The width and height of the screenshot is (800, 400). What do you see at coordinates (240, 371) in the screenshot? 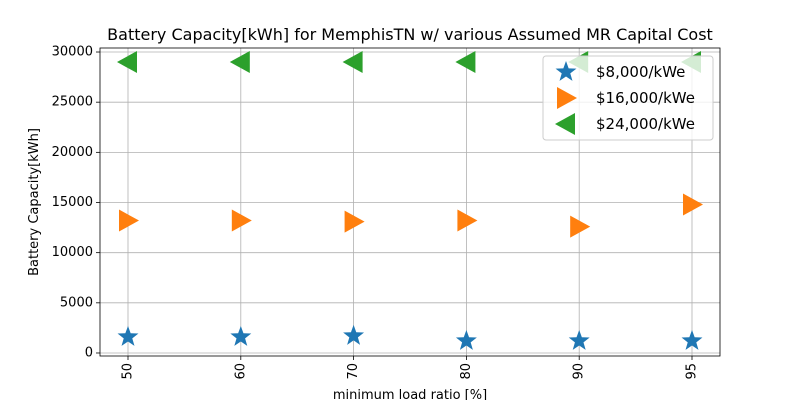
I see `x-tick-label: 60` at bounding box center [240, 371].